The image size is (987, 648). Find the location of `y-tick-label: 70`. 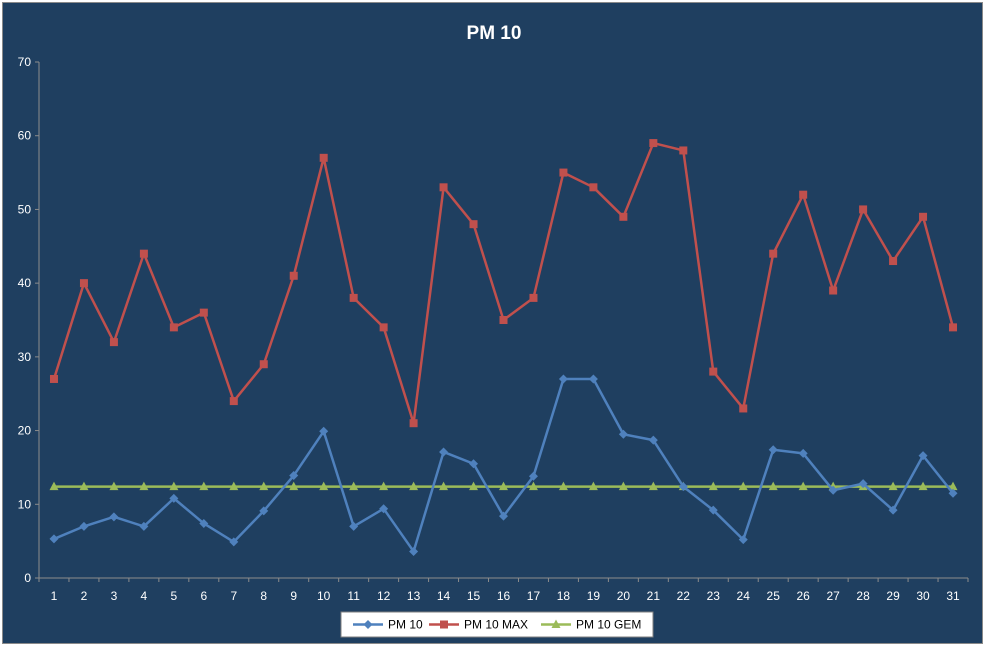

y-tick-label: 70 is located at coordinates (25, 62).